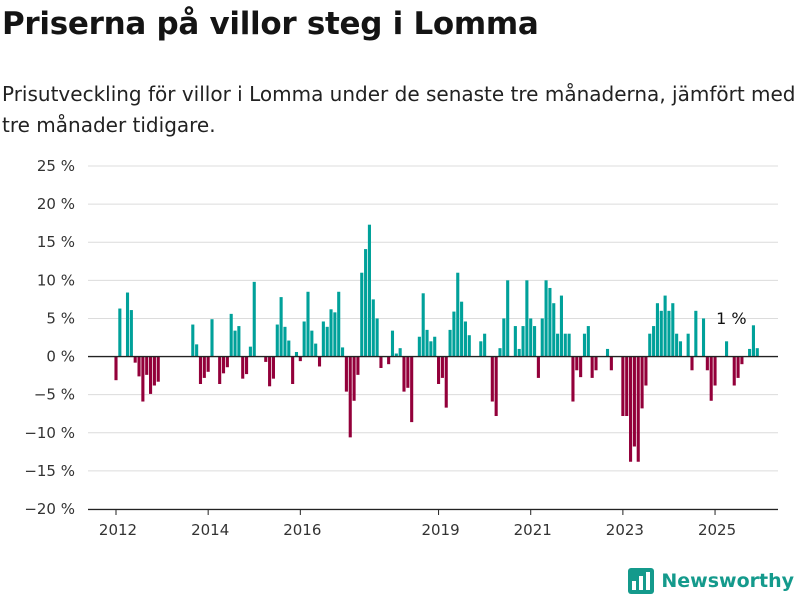 The image size is (800, 600). Describe the element at coordinates (49, 509) in the screenshot. I see `y-tick-label: −20 %` at that location.